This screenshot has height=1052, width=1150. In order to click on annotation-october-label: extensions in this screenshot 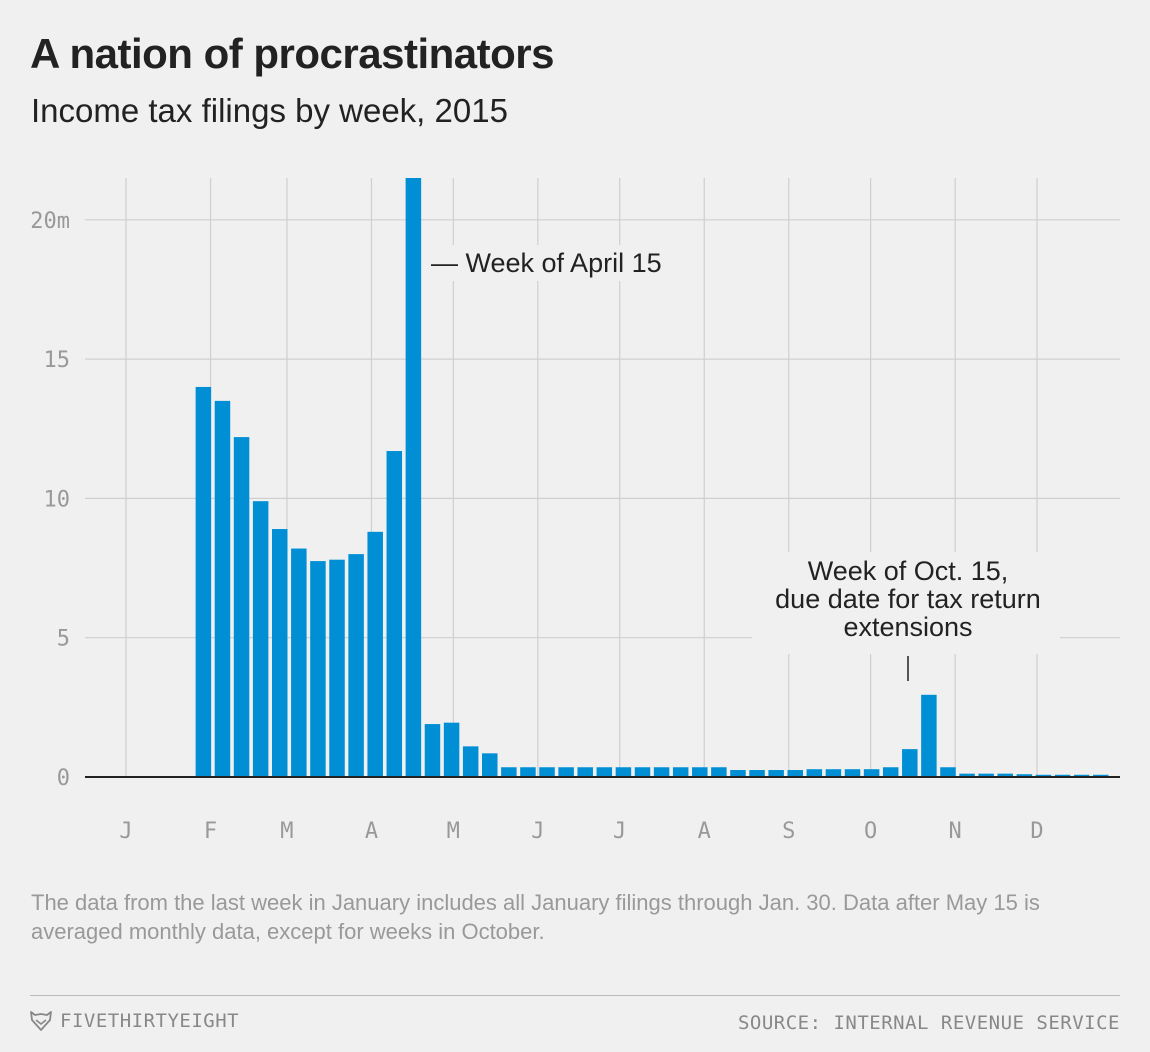, I will do `click(907, 627)`.